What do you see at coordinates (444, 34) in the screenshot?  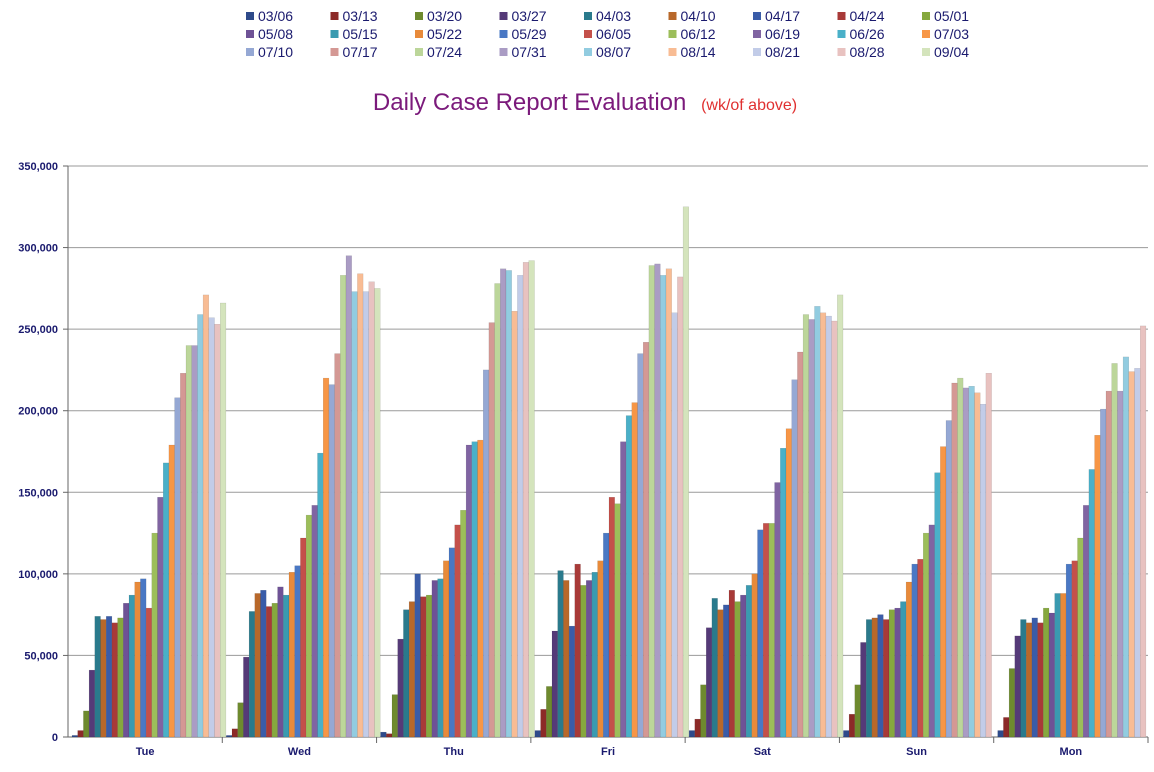 I see `legend-label: 05/22` at bounding box center [444, 34].